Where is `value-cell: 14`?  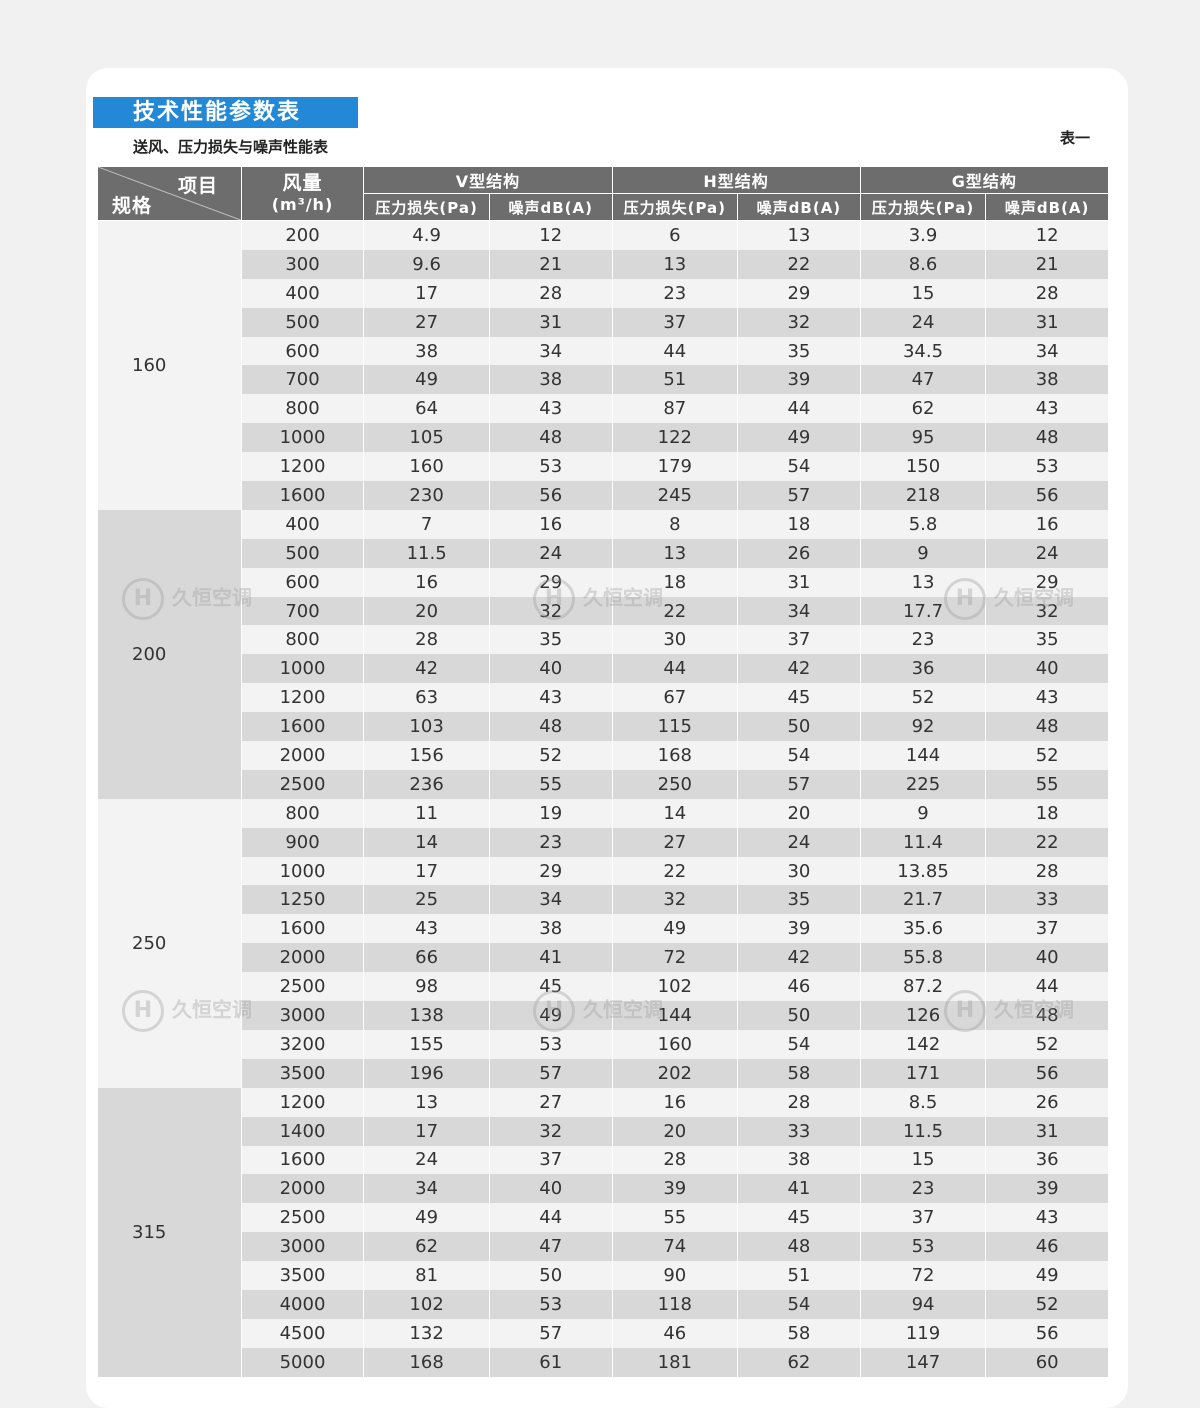
value-cell: 14 is located at coordinates (426, 842).